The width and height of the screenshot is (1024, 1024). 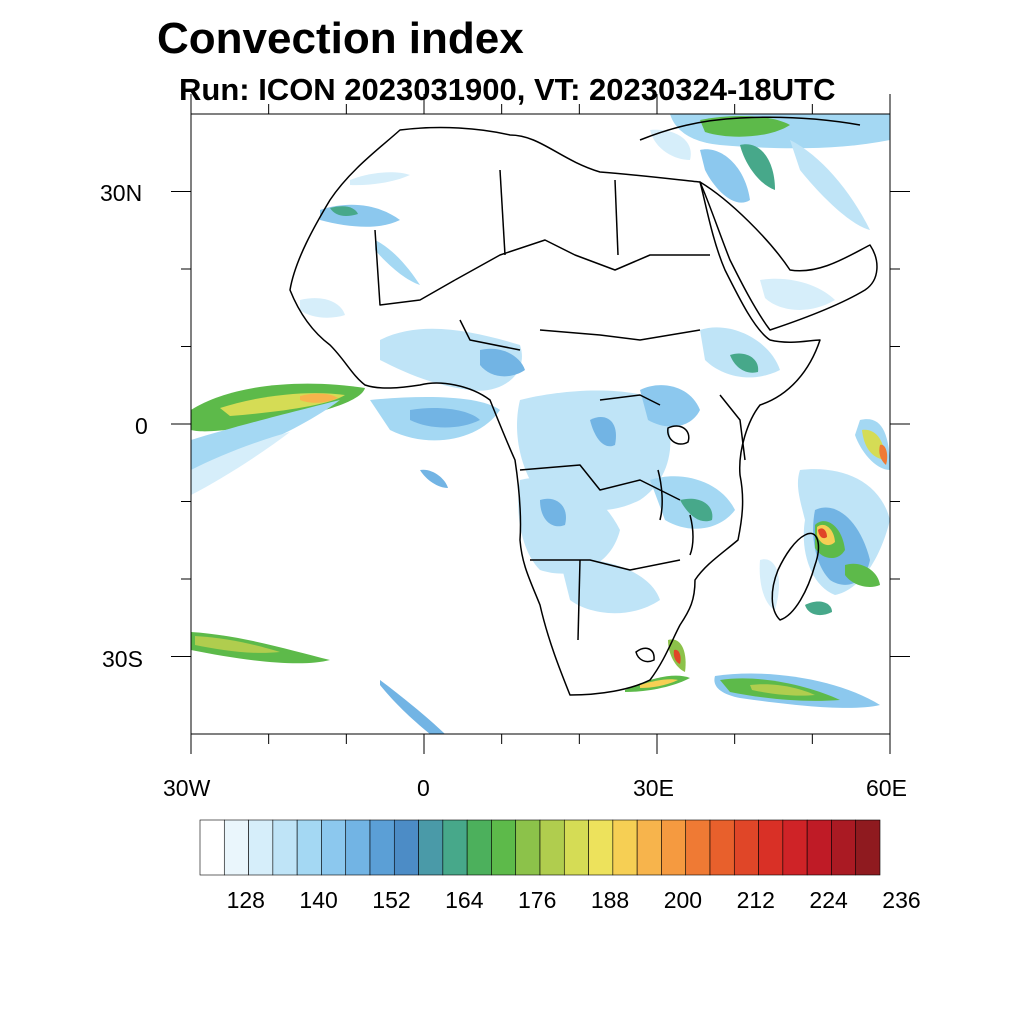 I want to click on colorbar-tick-label: 212, so click(x=755, y=900).